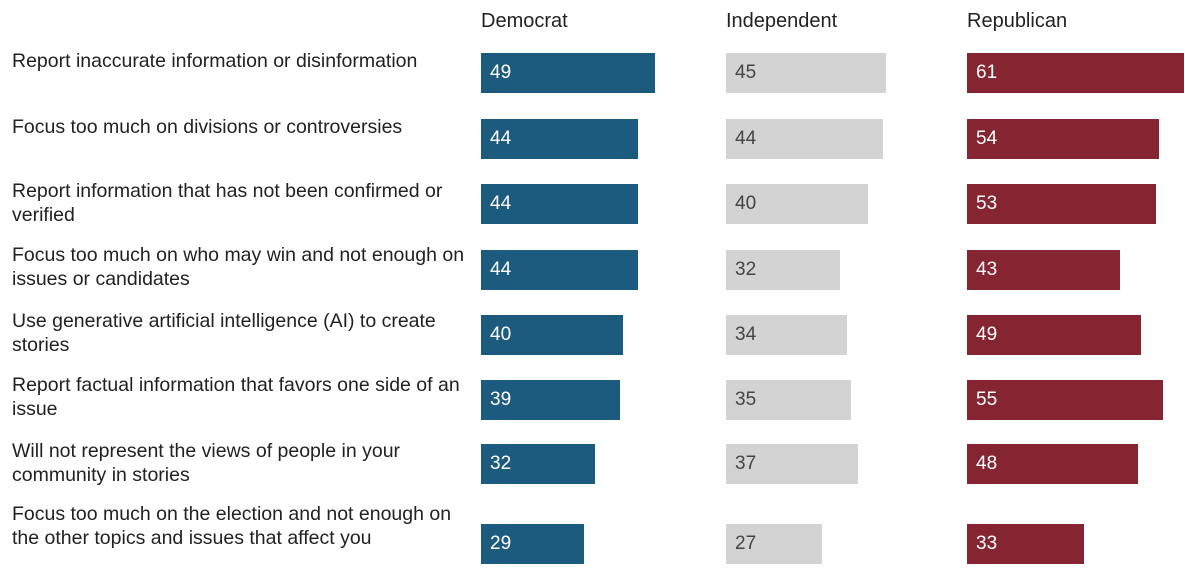  What do you see at coordinates (1061, 204) in the screenshot?
I see `bar-republican: 53` at bounding box center [1061, 204].